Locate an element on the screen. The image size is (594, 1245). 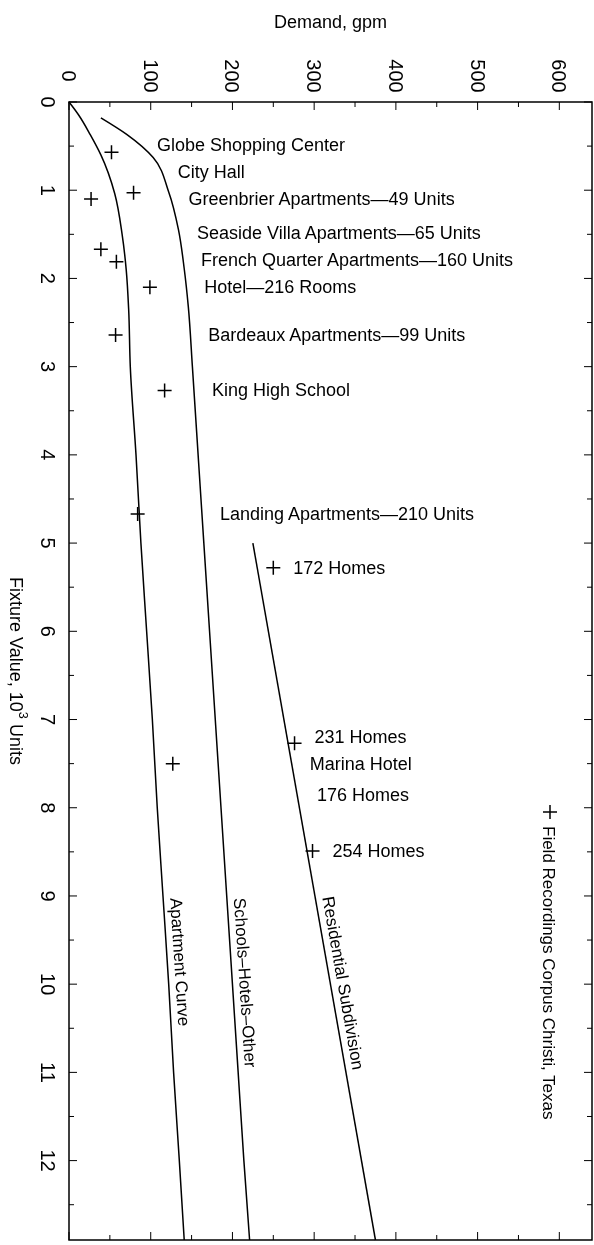
annotation: 172 Homes is located at coordinates (339, 567).